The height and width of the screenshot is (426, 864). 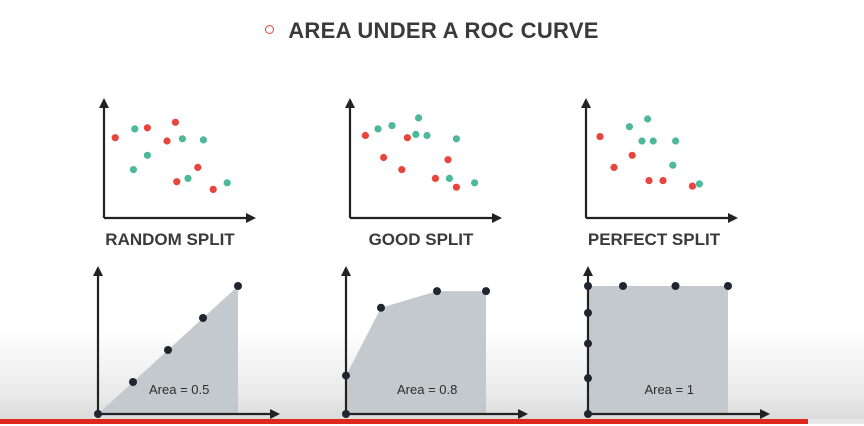 What do you see at coordinates (421, 239) in the screenshot?
I see `label-good-split: GOOD SPLIT` at bounding box center [421, 239].